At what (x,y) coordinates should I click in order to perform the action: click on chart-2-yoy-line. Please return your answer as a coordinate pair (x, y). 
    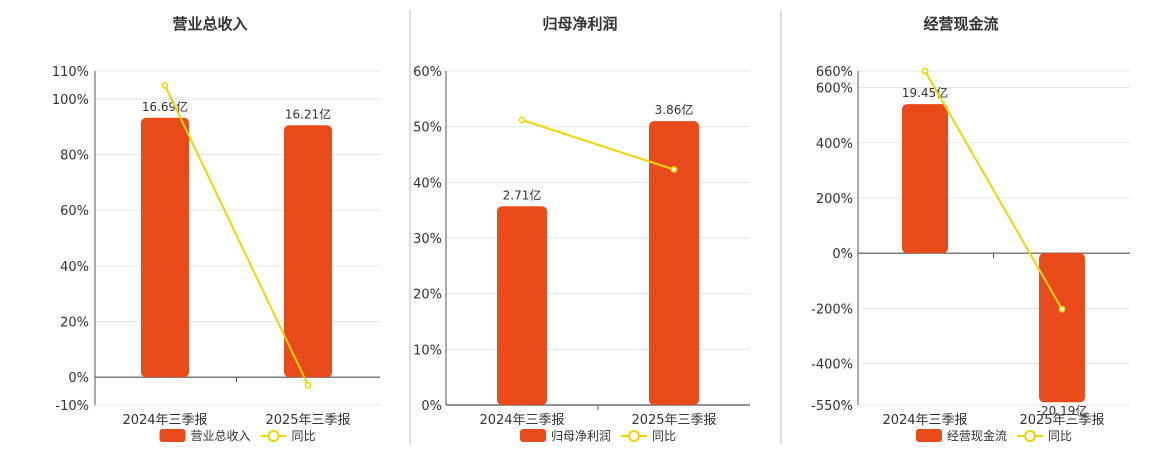
    Looking at the image, I should click on (598, 145).